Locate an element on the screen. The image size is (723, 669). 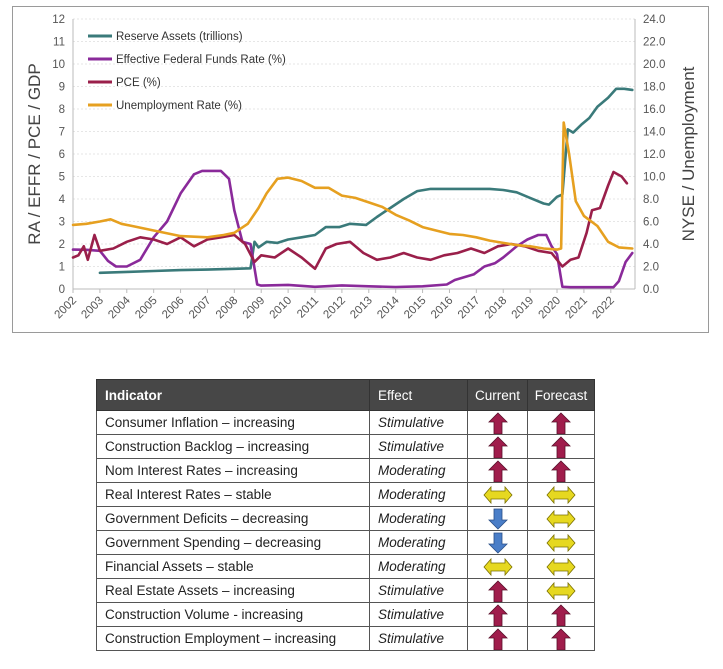
table-row: Real Interest Rates – stable Moderating is located at coordinates (345, 494).